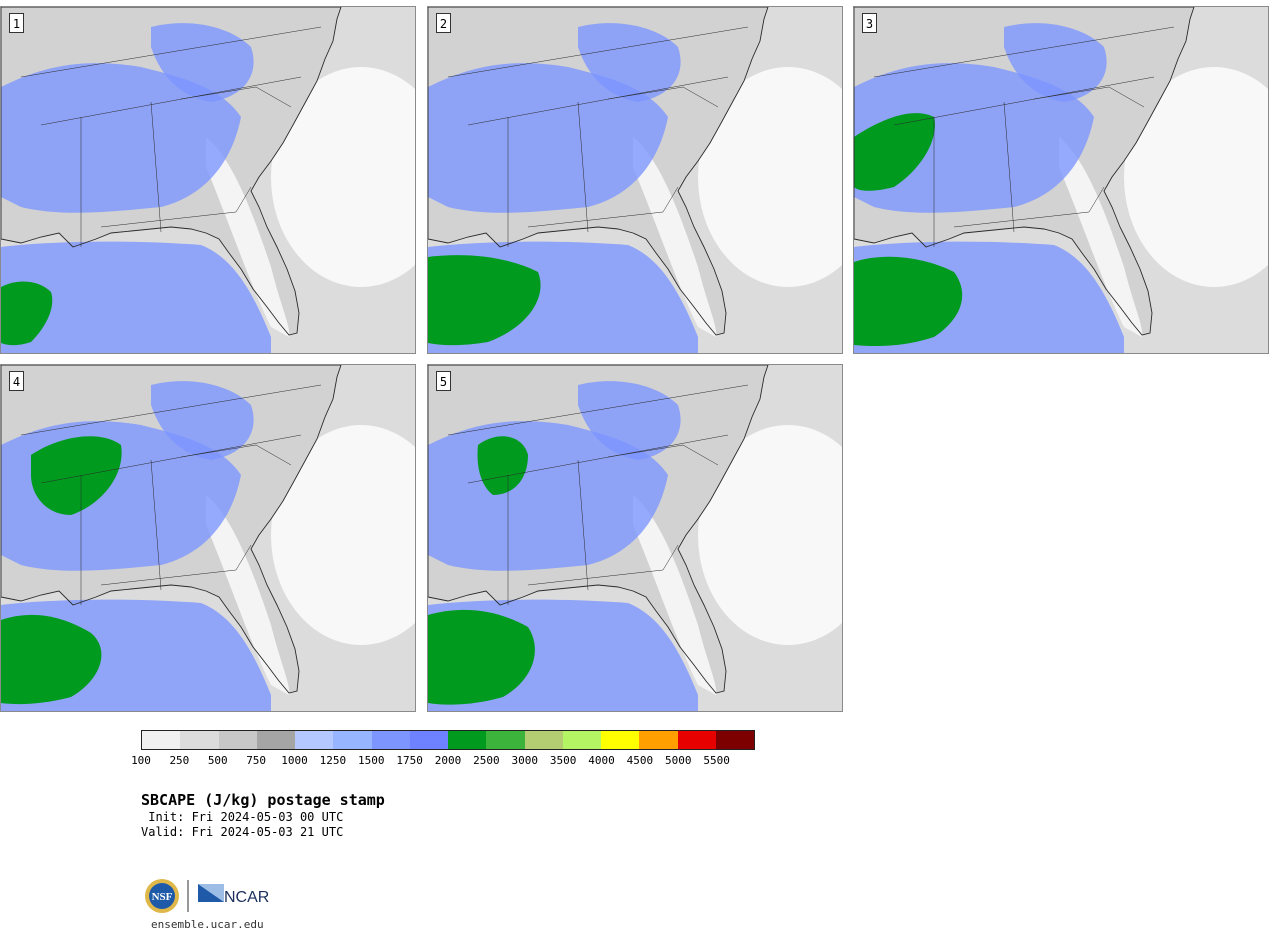 The image size is (1280, 936). I want to click on colorbar-tick-label: 750, so click(256, 760).